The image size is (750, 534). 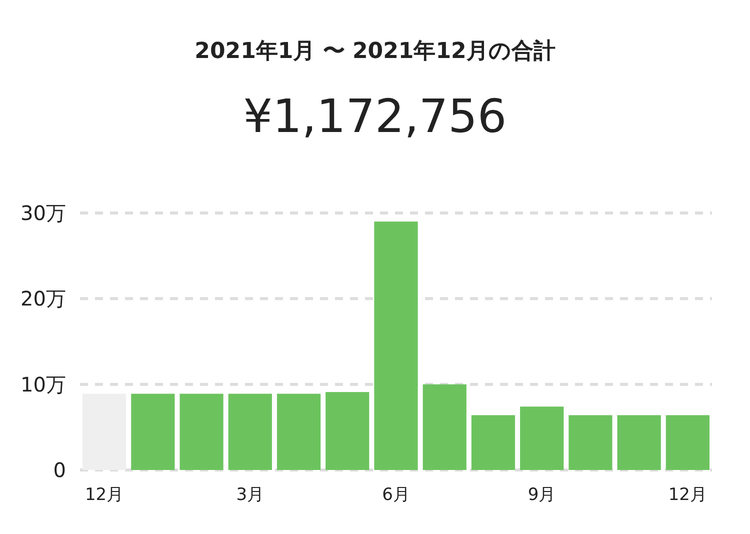 I want to click on y-tick-label: 30万, so click(x=43, y=213).